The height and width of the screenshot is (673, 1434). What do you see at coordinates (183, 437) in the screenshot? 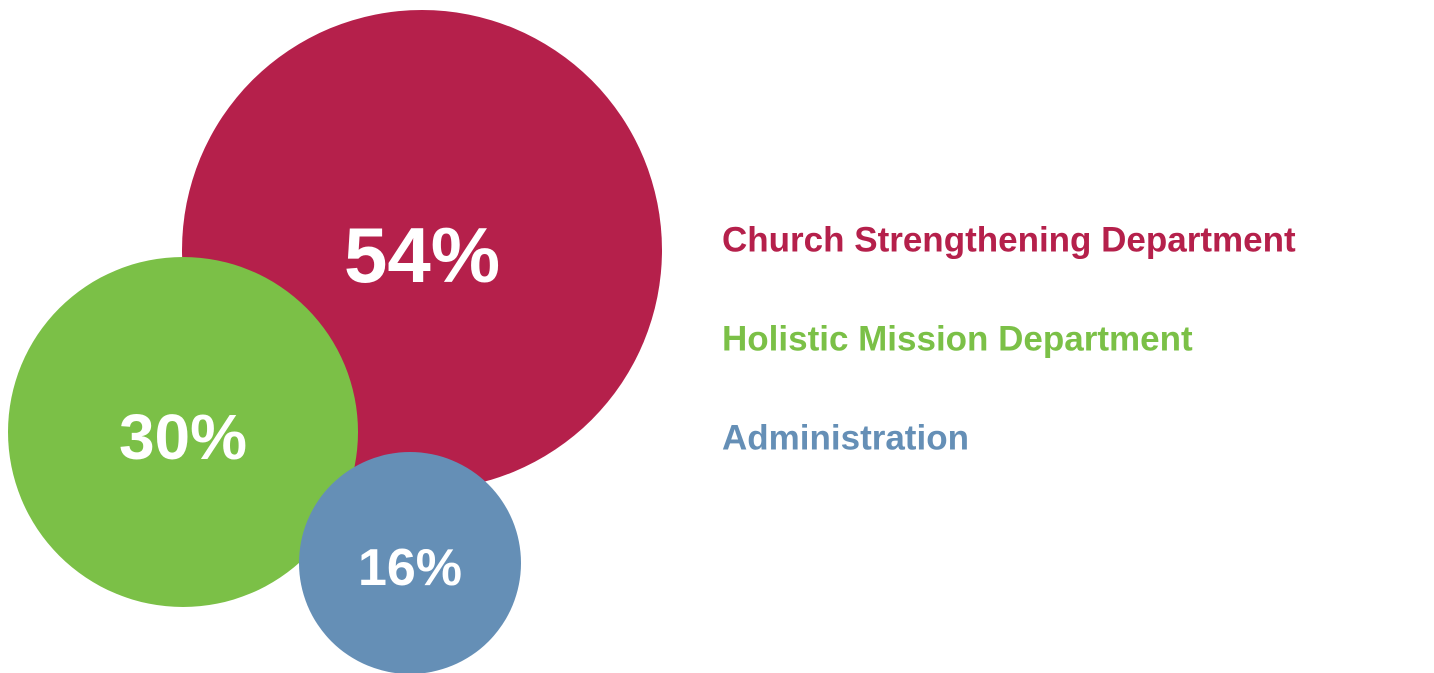
I see `value-label-holistic-mission-department: 30%` at bounding box center [183, 437].